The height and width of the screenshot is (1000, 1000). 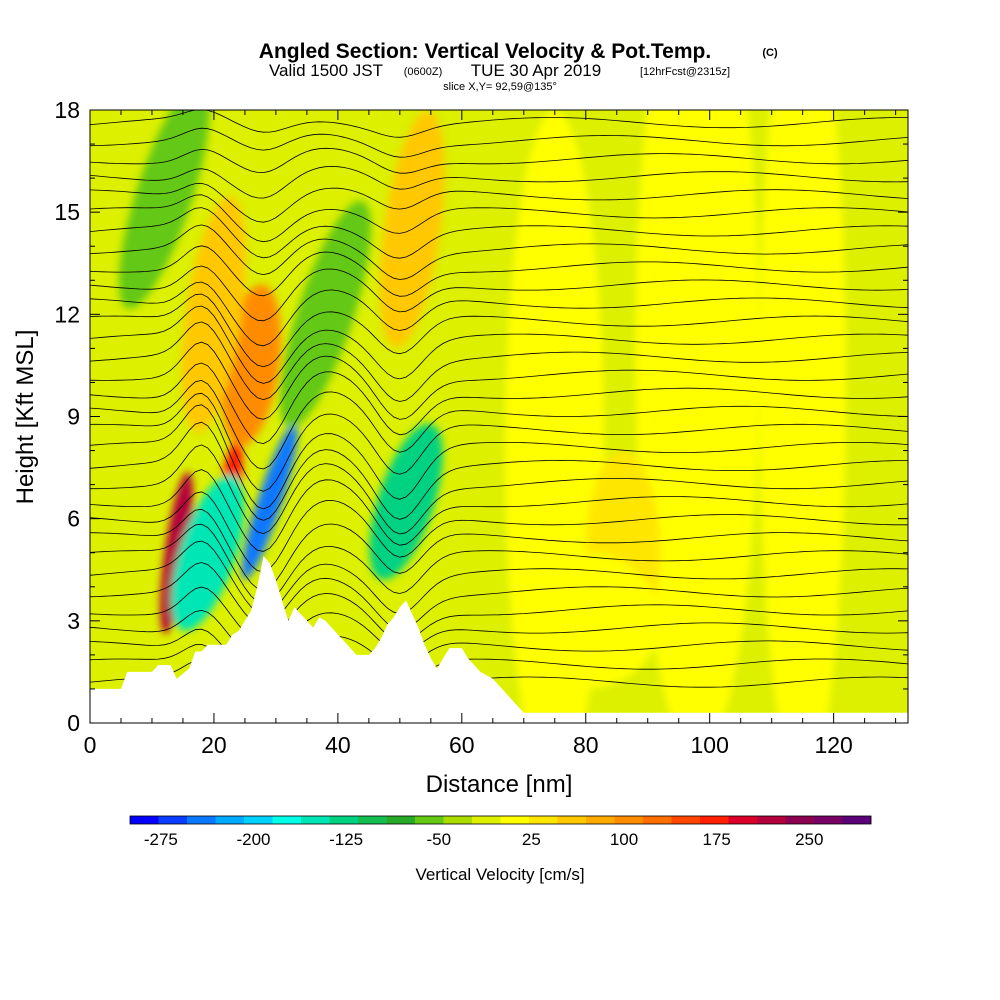 I want to click on x-tick-label: 40, so click(x=338, y=745).